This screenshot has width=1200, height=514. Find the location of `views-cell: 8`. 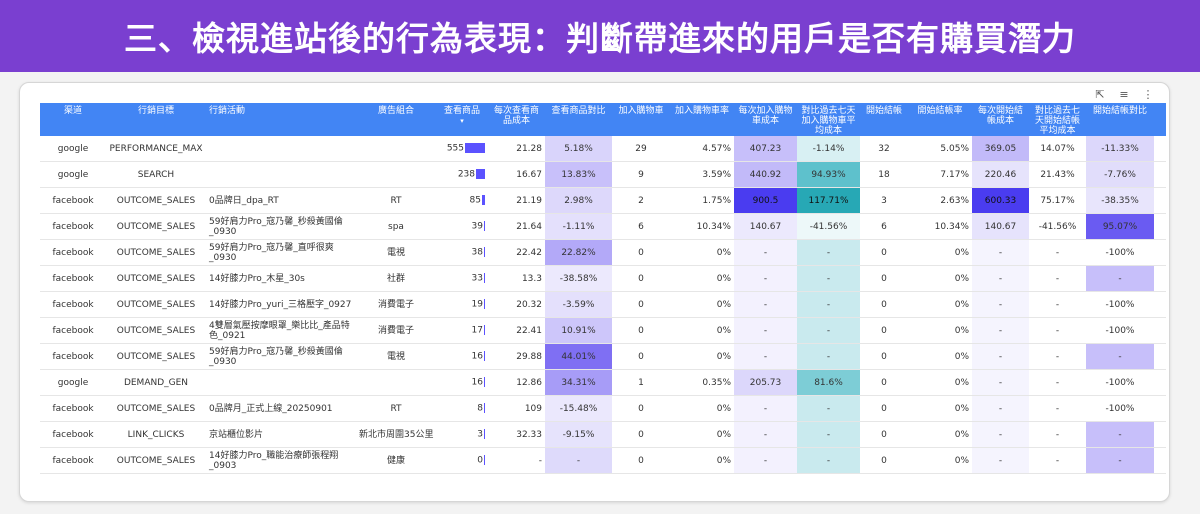

views-cell: 8 is located at coordinates (462, 408).